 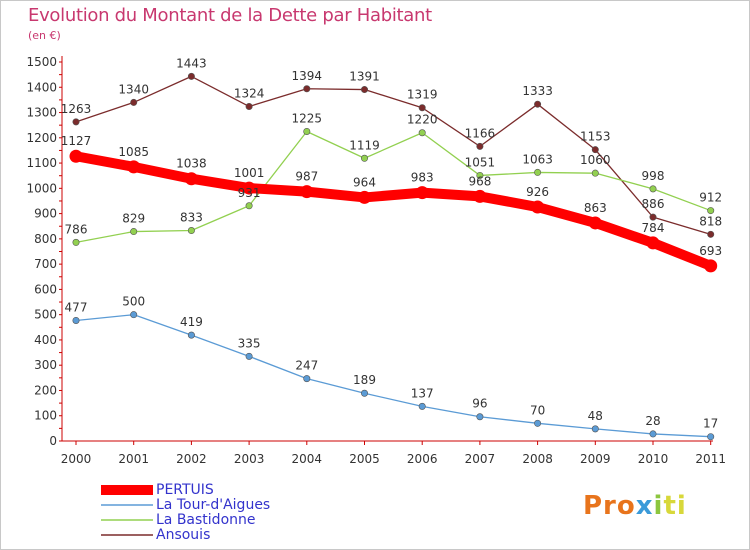 I want to click on data-label: 1127, so click(x=76, y=141).